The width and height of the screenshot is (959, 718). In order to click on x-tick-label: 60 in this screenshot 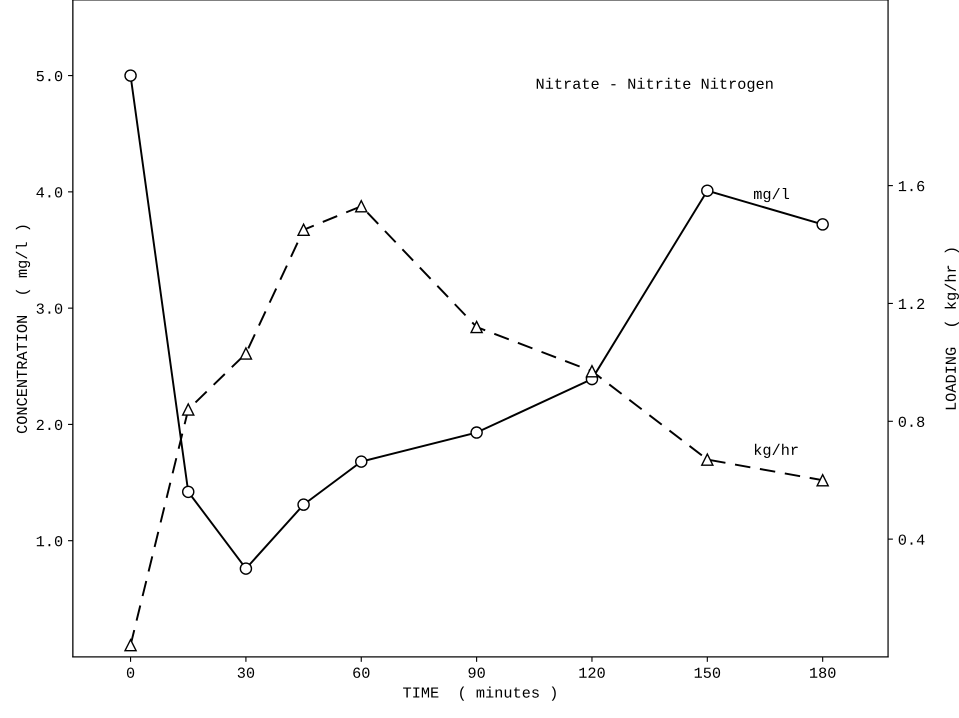, I will do `click(361, 673)`.